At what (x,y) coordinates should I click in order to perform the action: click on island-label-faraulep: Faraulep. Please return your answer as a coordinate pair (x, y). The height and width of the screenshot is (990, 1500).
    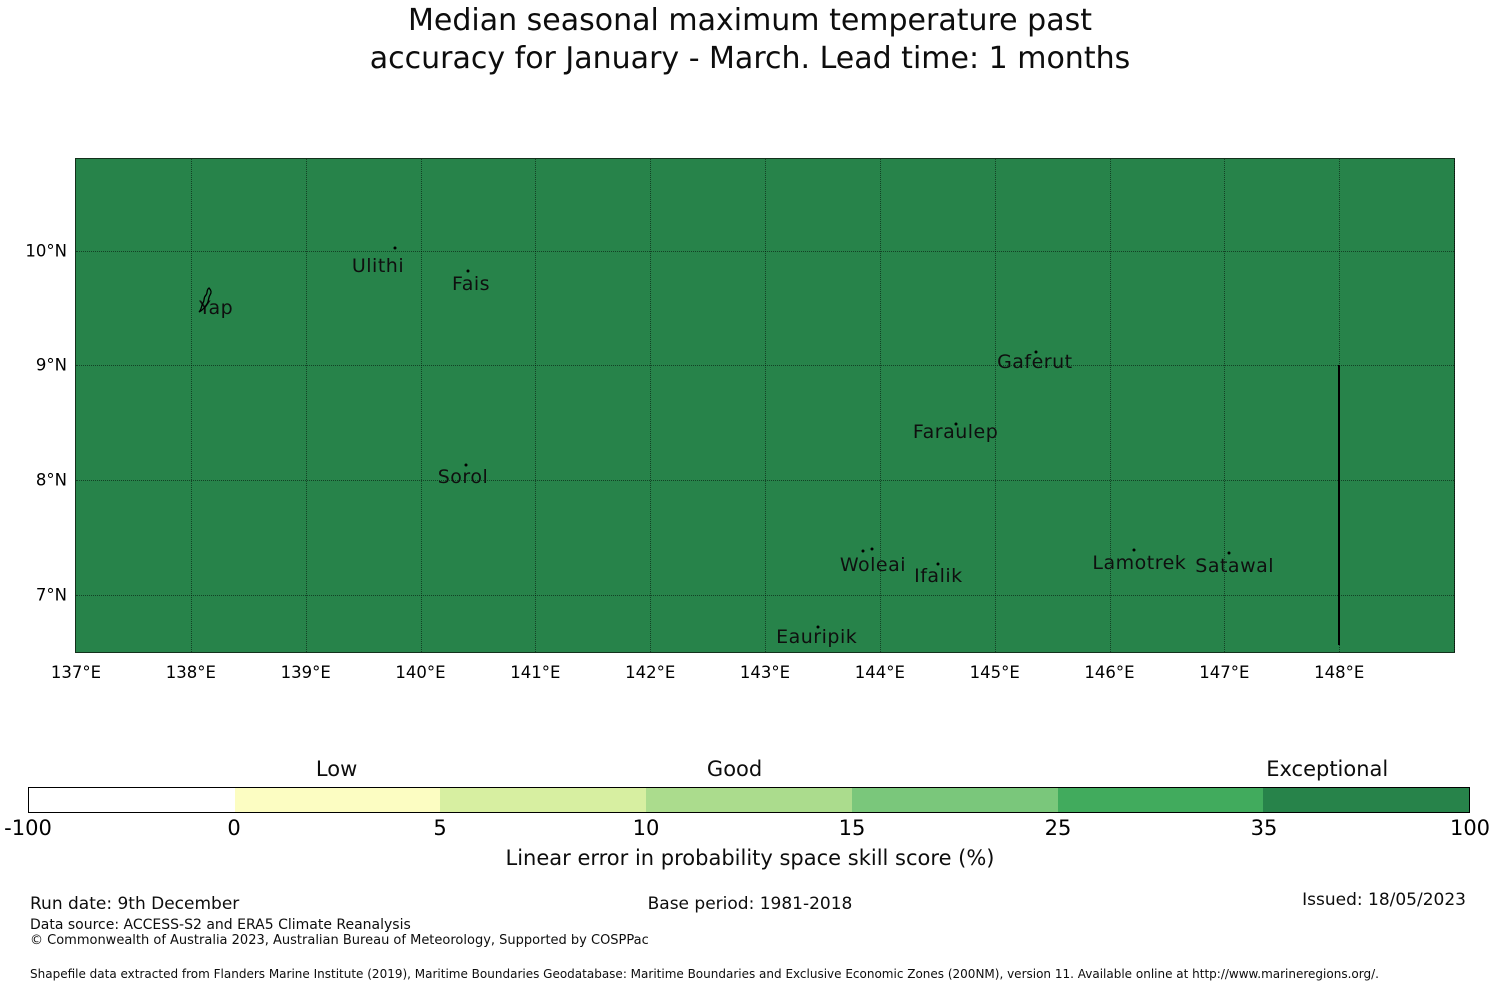
    Looking at the image, I should click on (955, 431).